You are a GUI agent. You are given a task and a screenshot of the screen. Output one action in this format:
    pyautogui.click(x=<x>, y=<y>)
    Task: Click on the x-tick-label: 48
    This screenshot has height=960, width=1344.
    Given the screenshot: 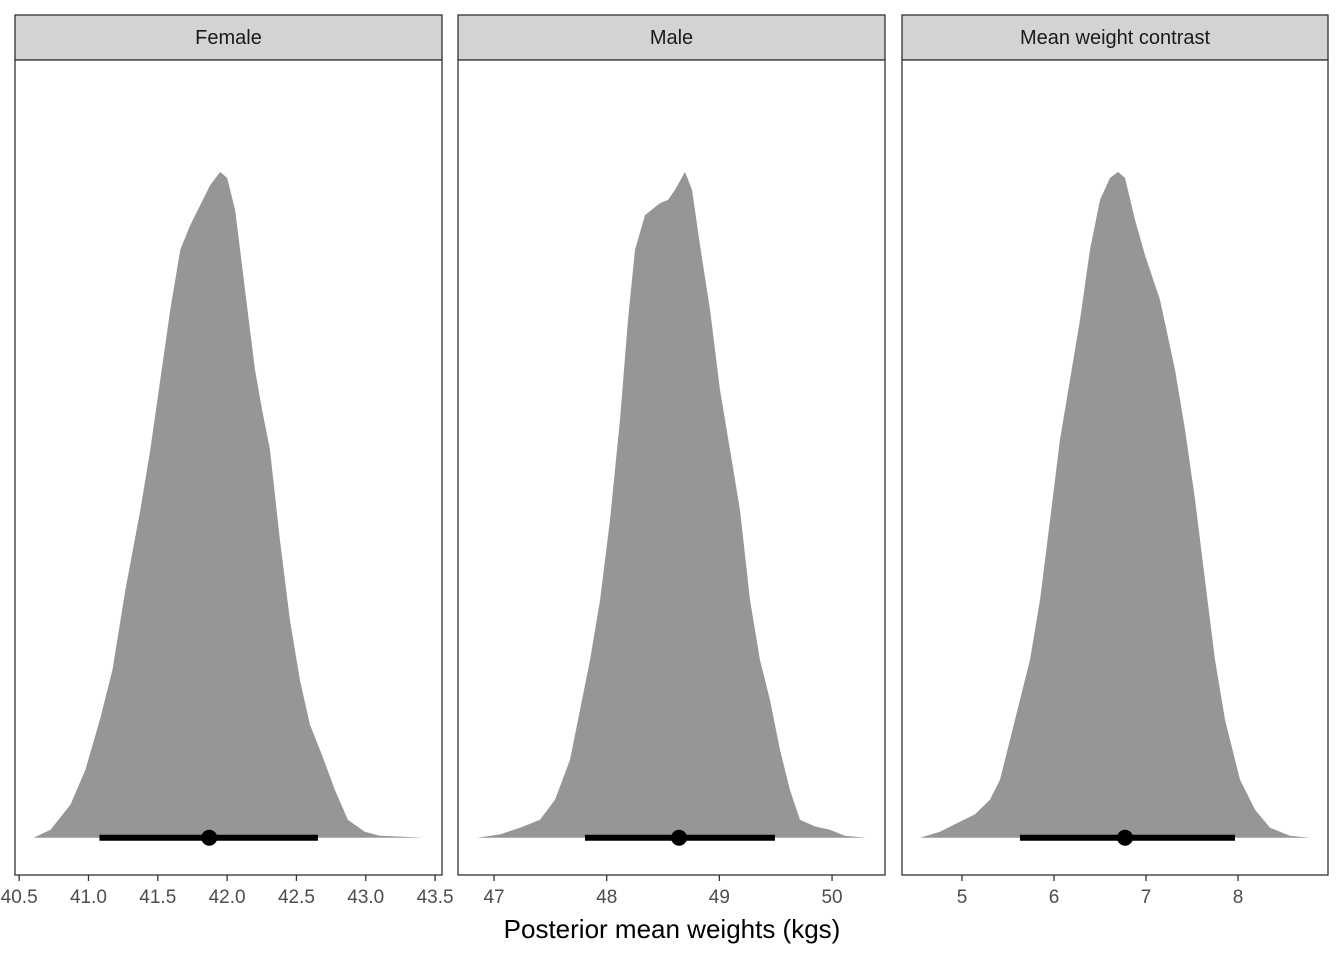 What is the action you would take?
    pyautogui.click(x=606, y=897)
    